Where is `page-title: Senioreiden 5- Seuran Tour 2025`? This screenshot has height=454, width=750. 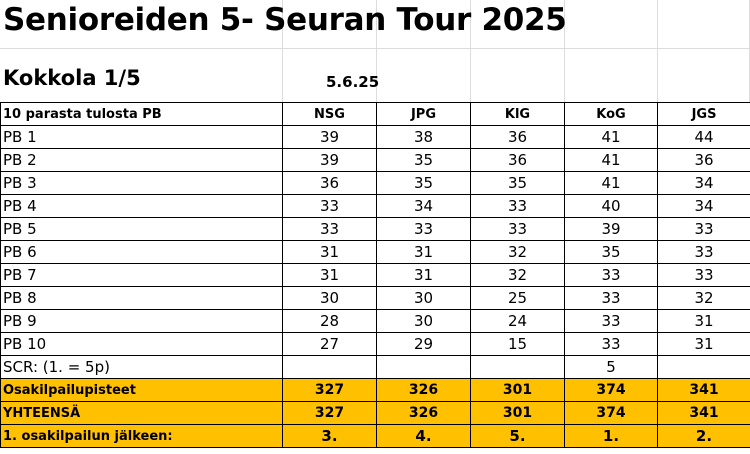 page-title: Senioreiden 5- Seuran Tour 2025 is located at coordinates (285, 20).